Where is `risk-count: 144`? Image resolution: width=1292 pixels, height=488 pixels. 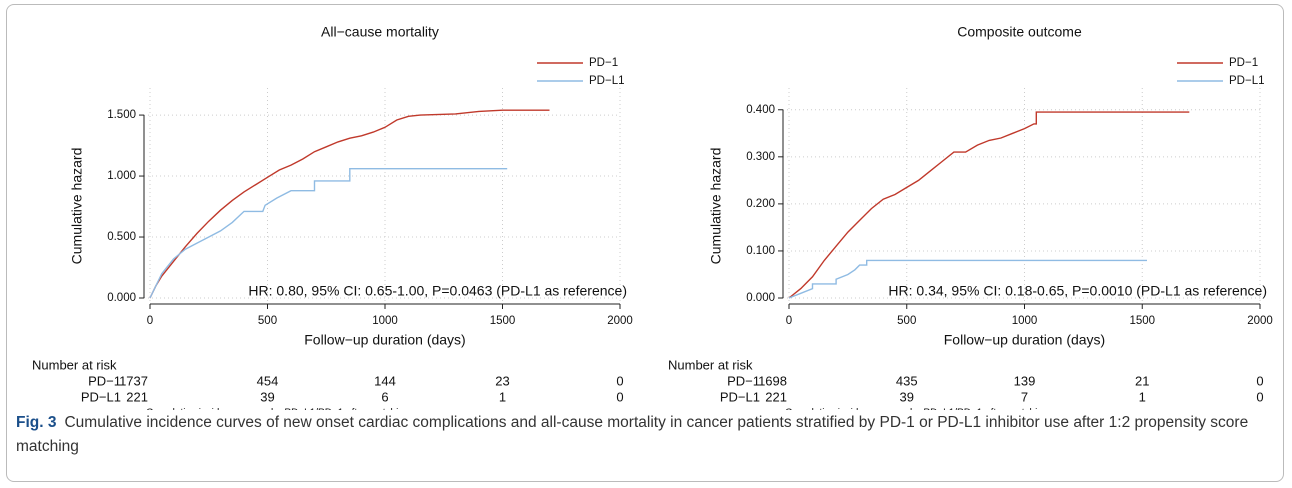 risk-count: 144 is located at coordinates (385, 380).